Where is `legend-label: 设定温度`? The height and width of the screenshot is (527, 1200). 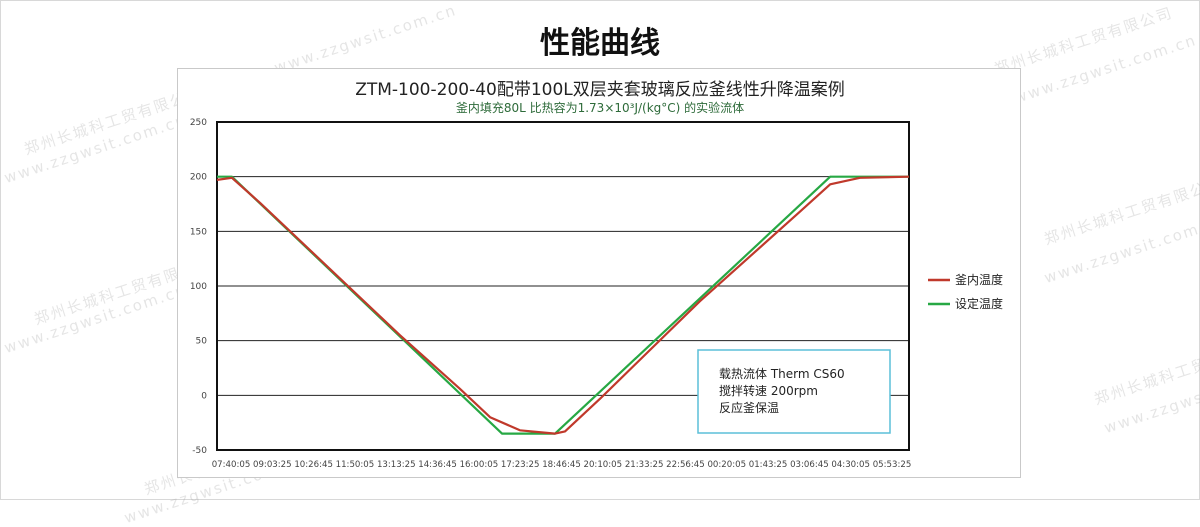 legend-label: 设定温度 is located at coordinates (979, 303).